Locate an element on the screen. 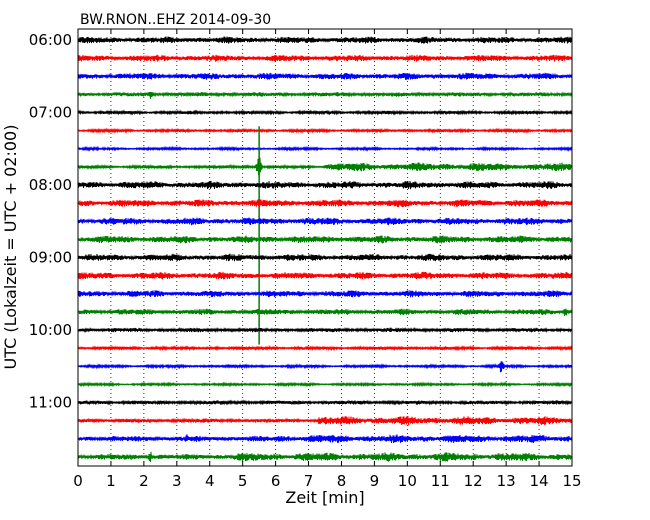  x-tick-label: 6 is located at coordinates (276, 481).